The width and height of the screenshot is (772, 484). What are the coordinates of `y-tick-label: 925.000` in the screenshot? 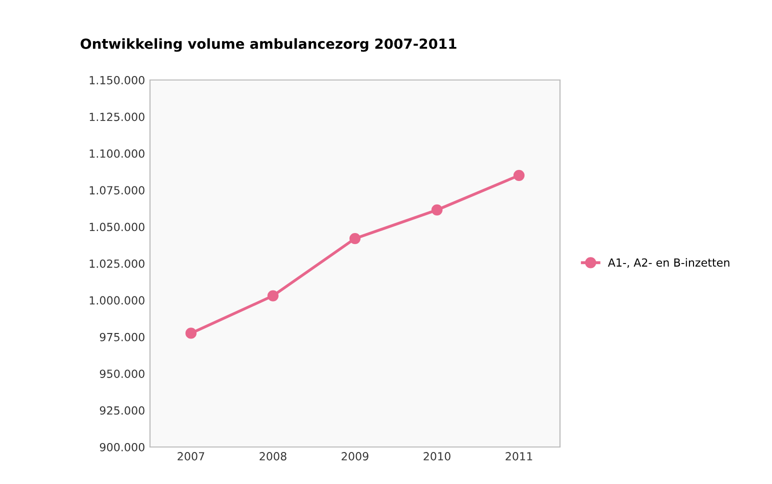 It's located at (122, 410).